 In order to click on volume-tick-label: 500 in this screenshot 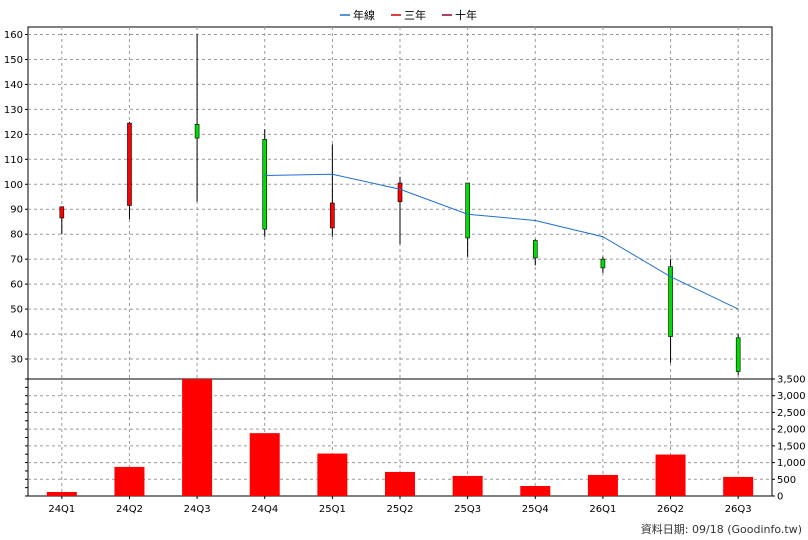, I will do `click(786, 480)`.